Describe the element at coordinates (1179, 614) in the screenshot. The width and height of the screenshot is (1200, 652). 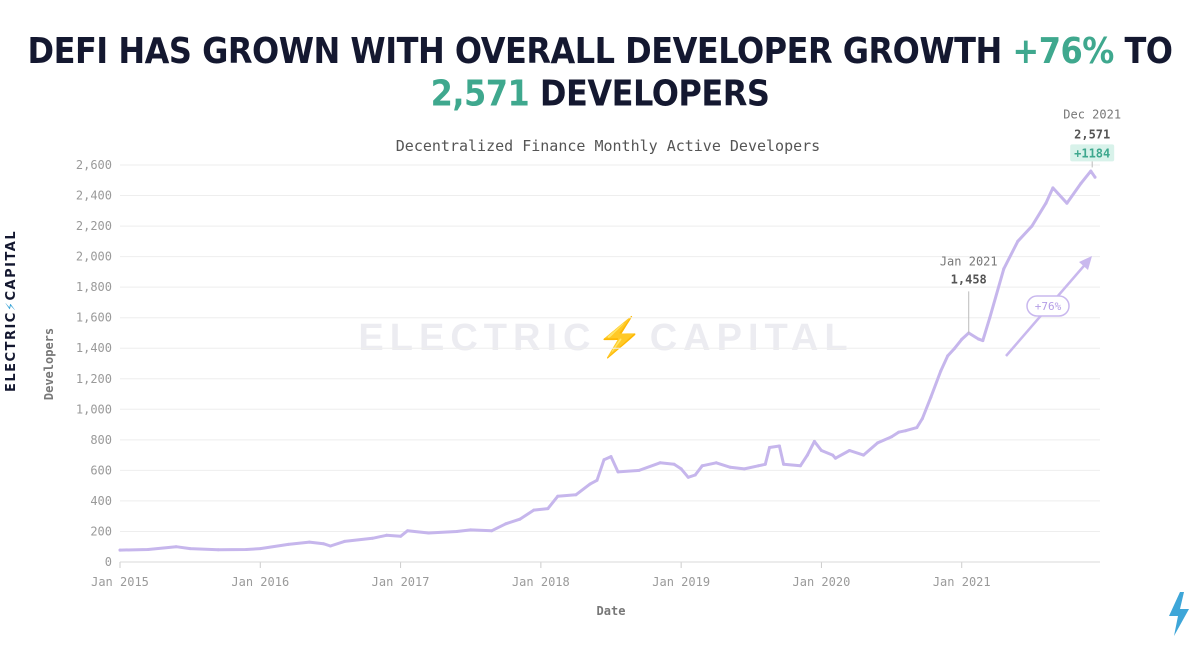
I see `lightning-bolt-icon` at that location.